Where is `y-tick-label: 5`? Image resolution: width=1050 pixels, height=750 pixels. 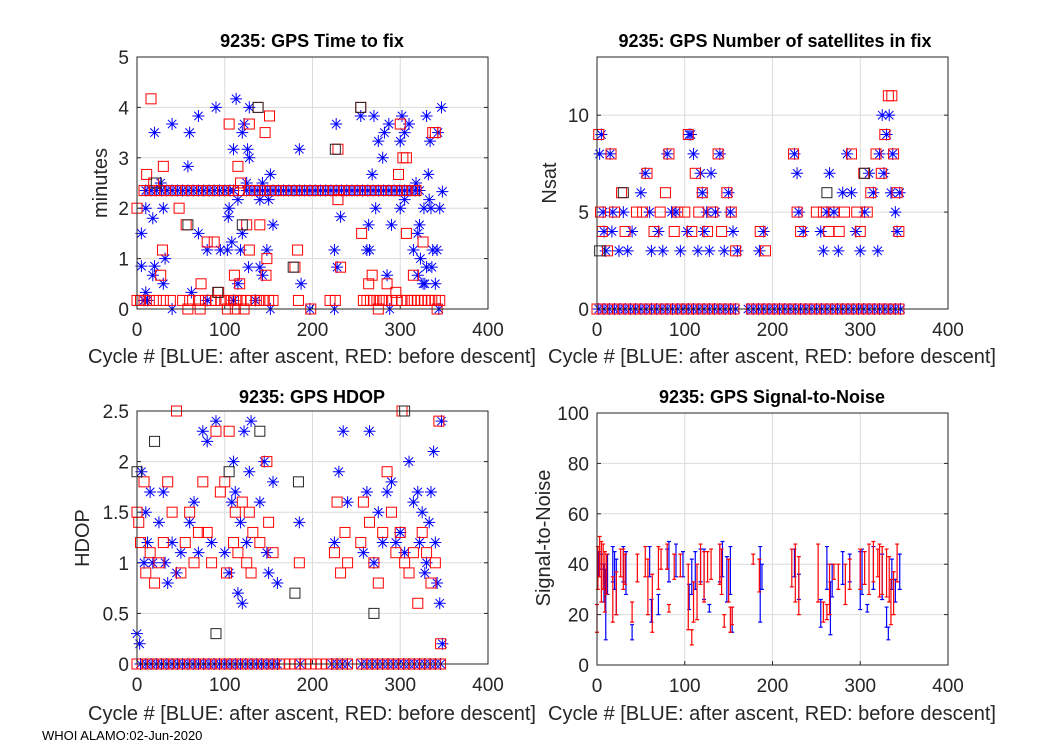 y-tick-label: 5 is located at coordinates (583, 213).